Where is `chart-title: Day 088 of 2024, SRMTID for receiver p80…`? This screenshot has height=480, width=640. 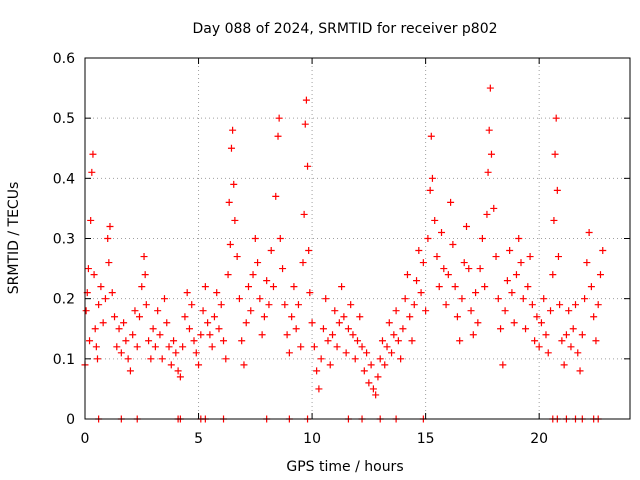
chart-title: Day 088 of 2024, SRMTID for receiver p80… is located at coordinates (344, 29).